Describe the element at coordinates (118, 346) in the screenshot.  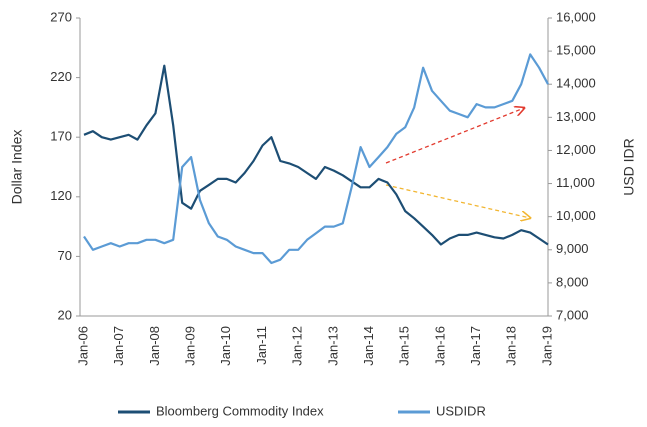
I see `x-tick-label: Jan-07` at that location.